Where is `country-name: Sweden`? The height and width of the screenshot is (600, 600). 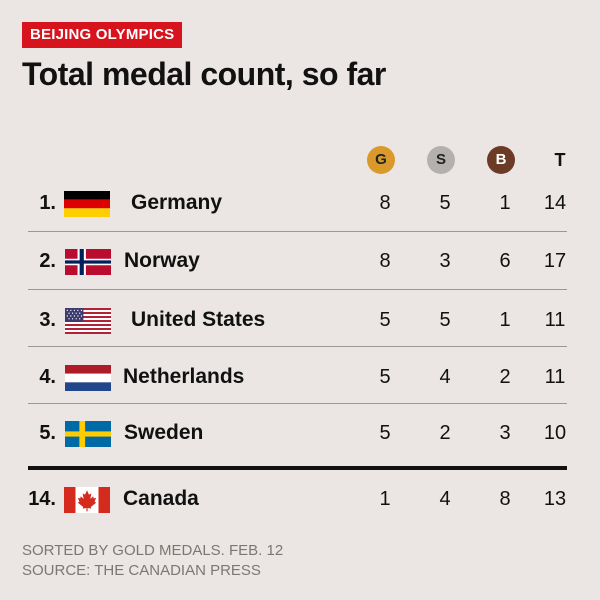
country-name: Sweden is located at coordinates (164, 432).